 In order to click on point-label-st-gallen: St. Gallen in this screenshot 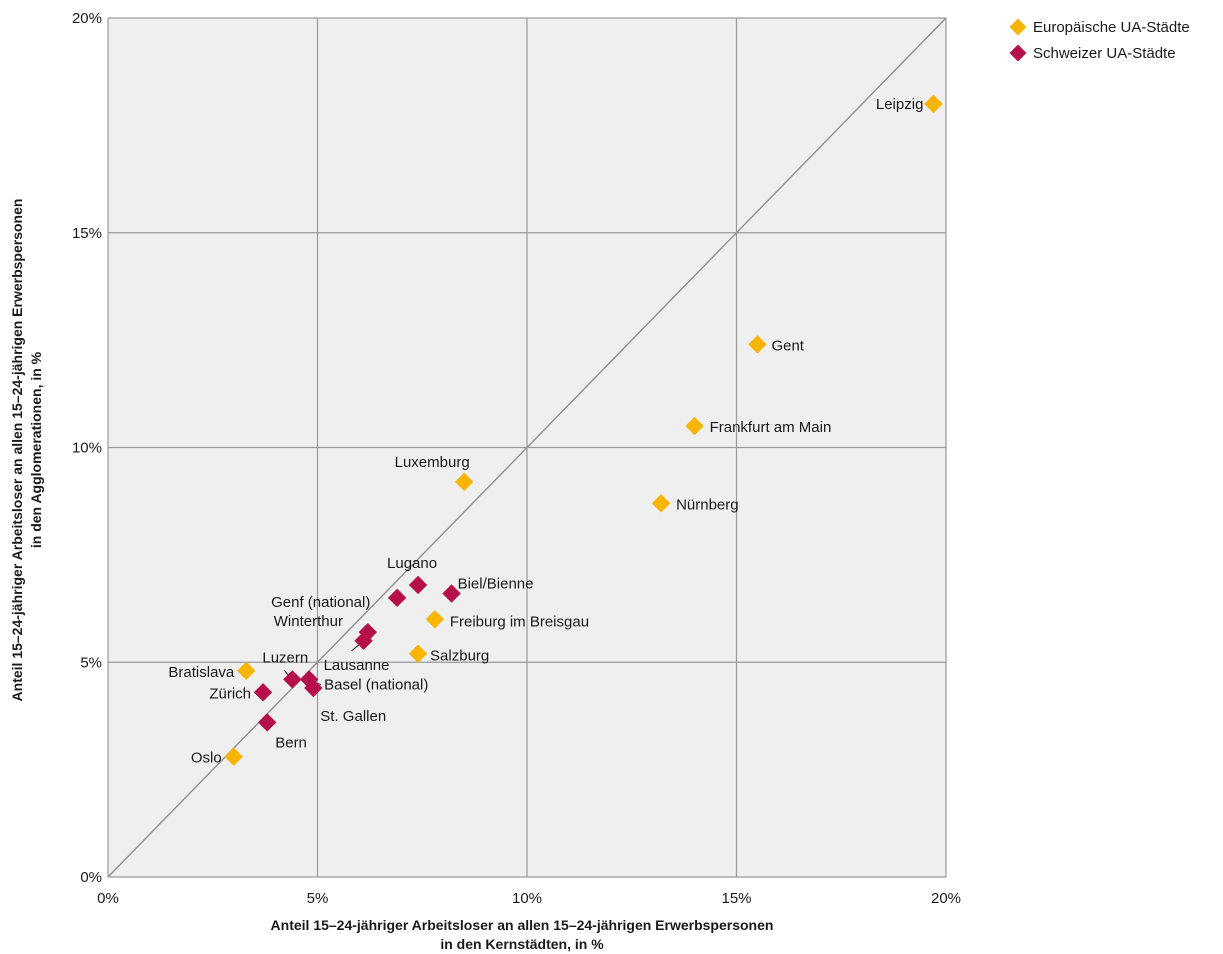, I will do `click(353, 716)`.